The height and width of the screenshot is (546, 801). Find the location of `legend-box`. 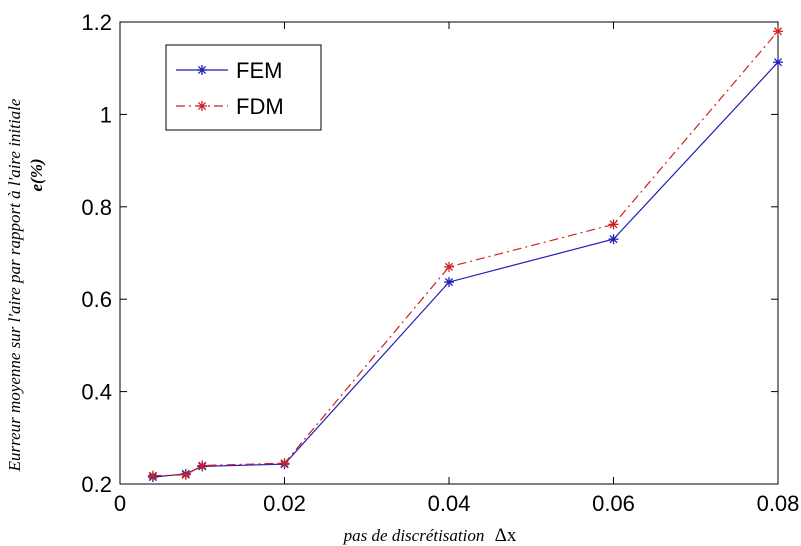

legend-box is located at coordinates (243, 87).